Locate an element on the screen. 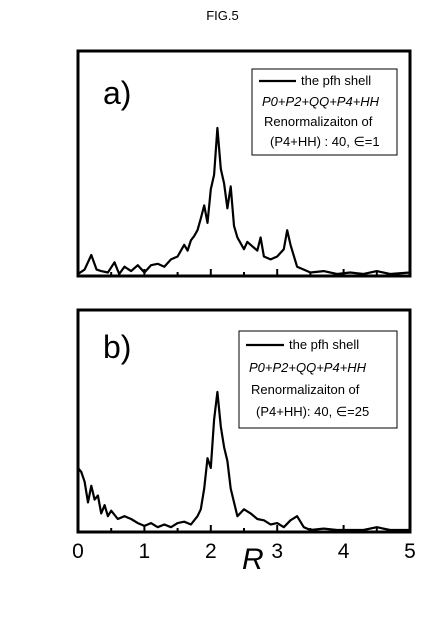 The height and width of the screenshot is (640, 445). panel-a-legend-line2: P0+P2+QQ+P4+HH is located at coordinates (321, 101).